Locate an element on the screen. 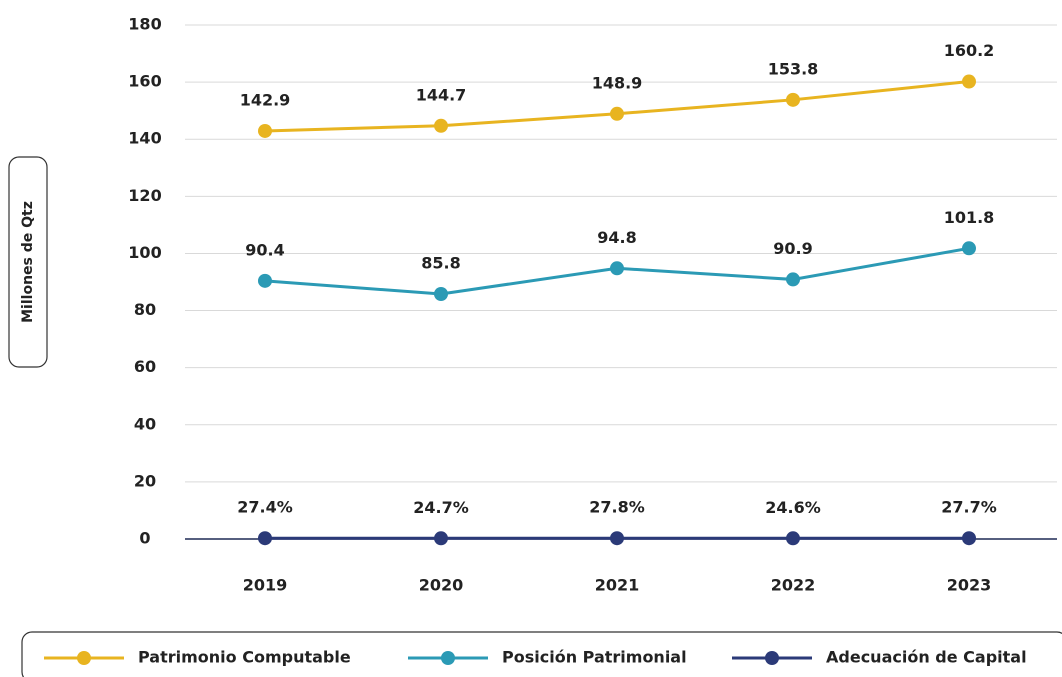  legend-box is located at coordinates (541, 654).